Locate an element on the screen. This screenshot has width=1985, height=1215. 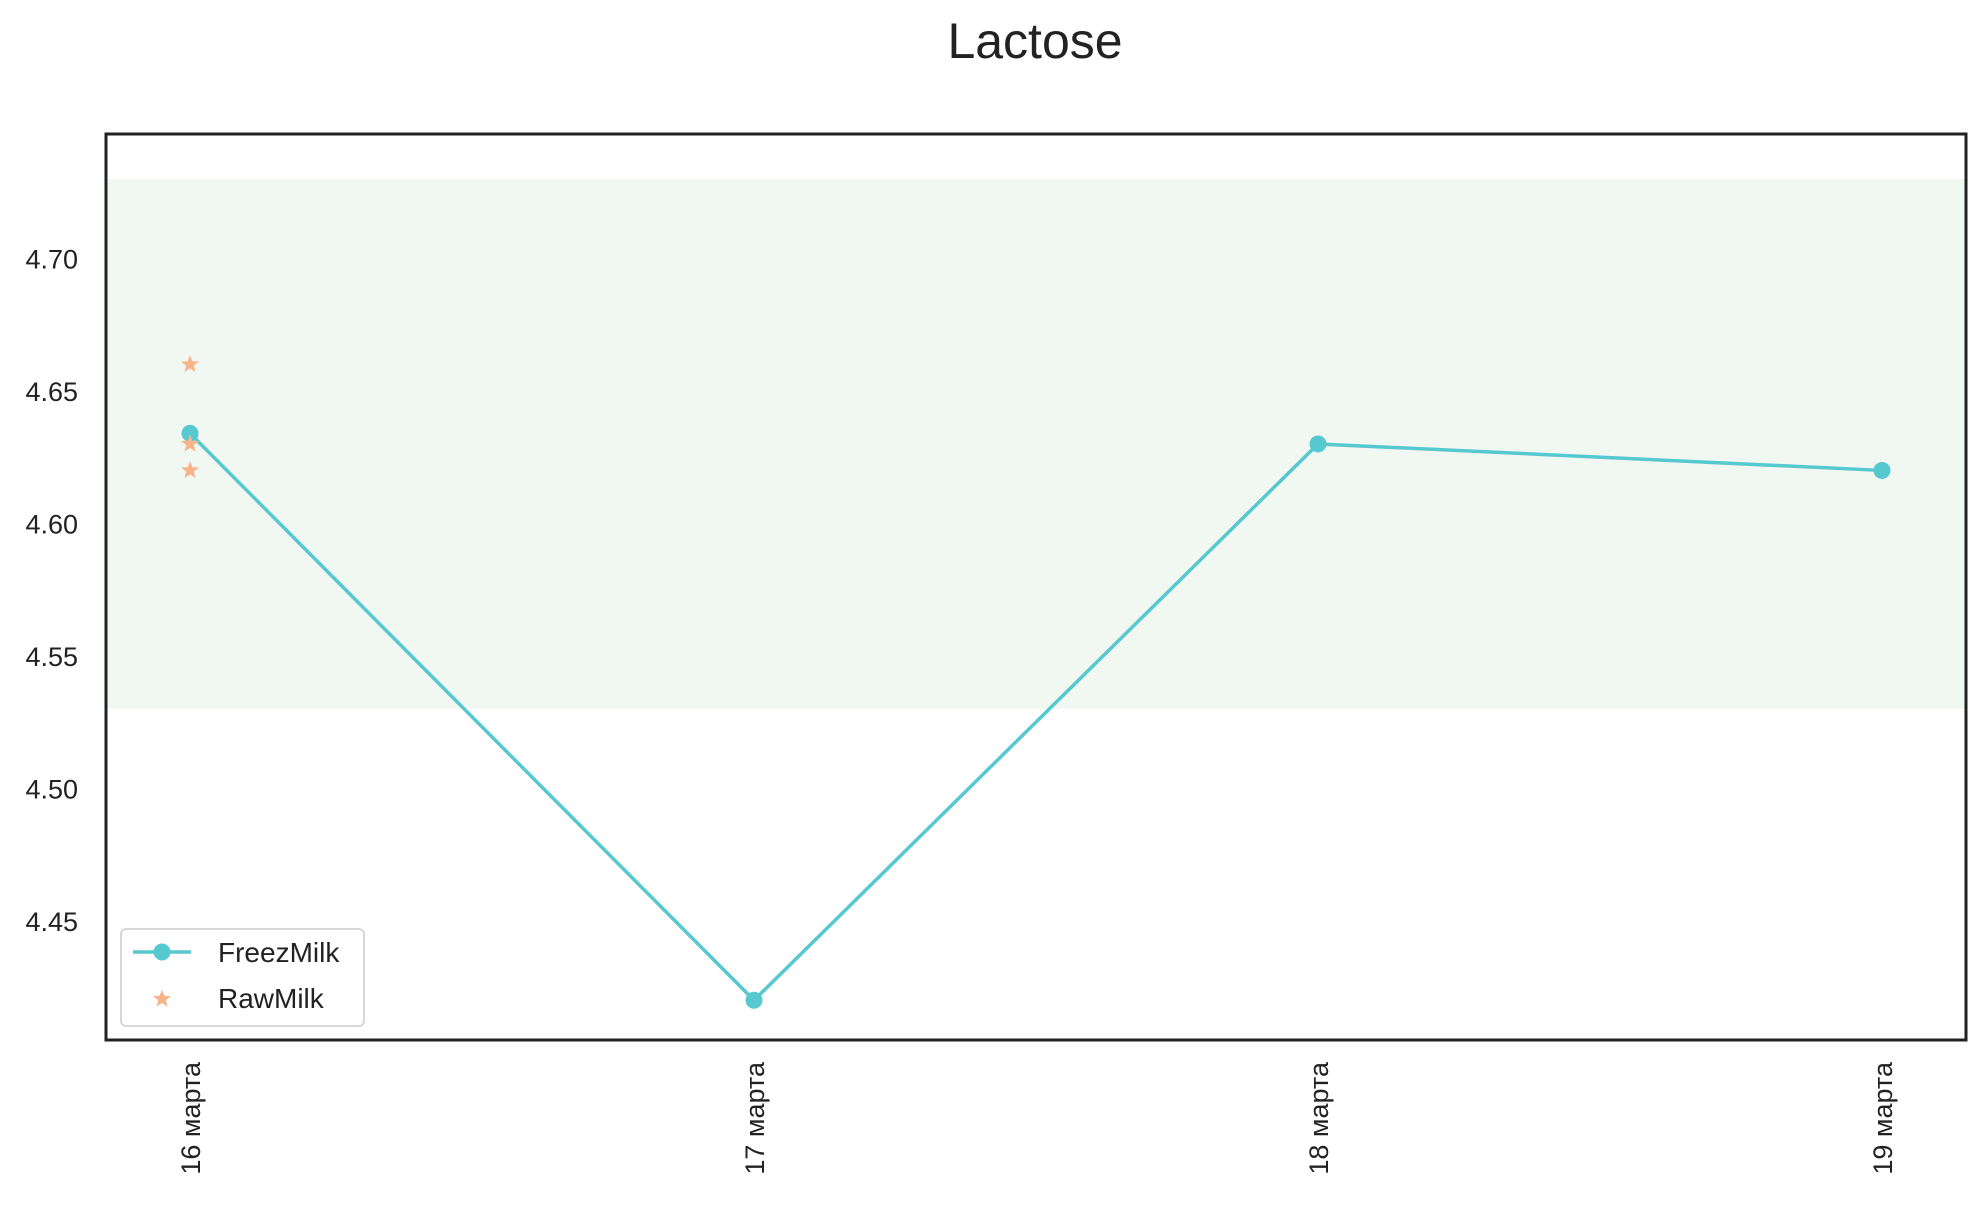
y-axis: 4.45 4.50 4.55 4.60 4.65 4.70 is located at coordinates (51, 591).